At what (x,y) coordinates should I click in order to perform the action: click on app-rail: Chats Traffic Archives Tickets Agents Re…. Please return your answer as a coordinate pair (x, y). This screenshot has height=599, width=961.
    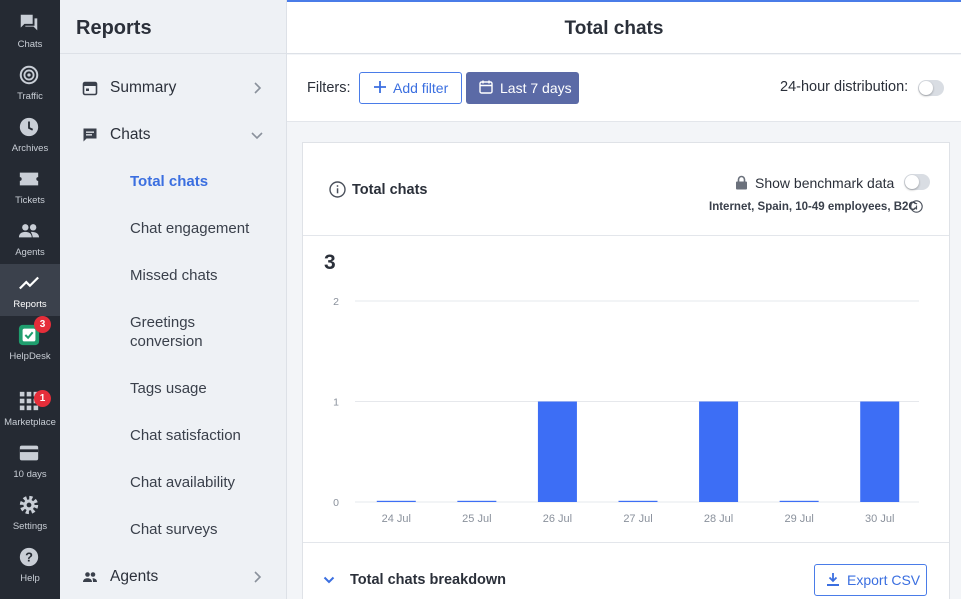
    Looking at the image, I should click on (30, 299).